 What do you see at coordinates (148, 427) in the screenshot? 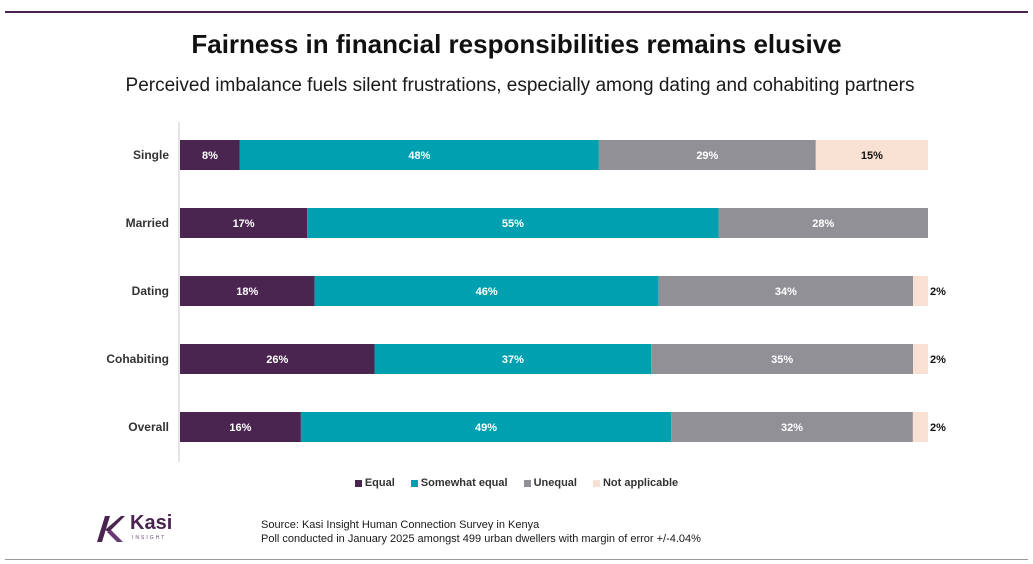
I see `category-label: Overall` at bounding box center [148, 427].